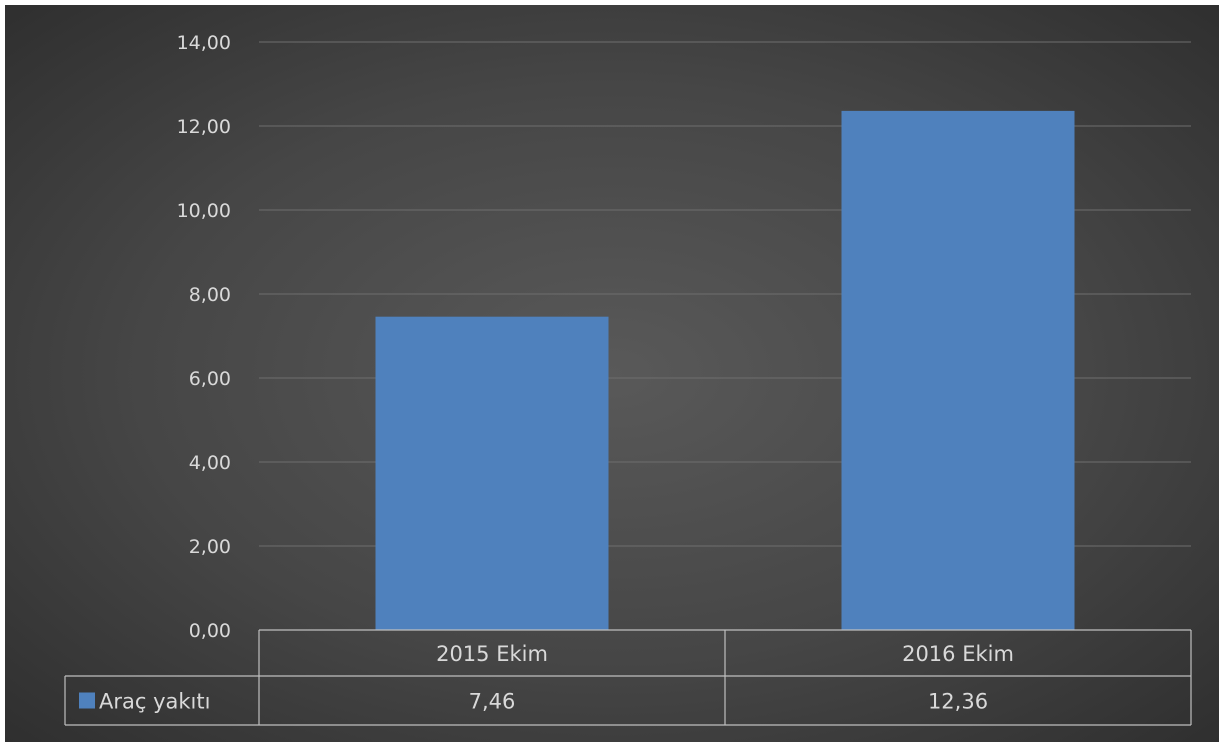 The image size is (1224, 749). Describe the element at coordinates (204, 211) in the screenshot. I see `y-tick-label: 10,00` at that location.